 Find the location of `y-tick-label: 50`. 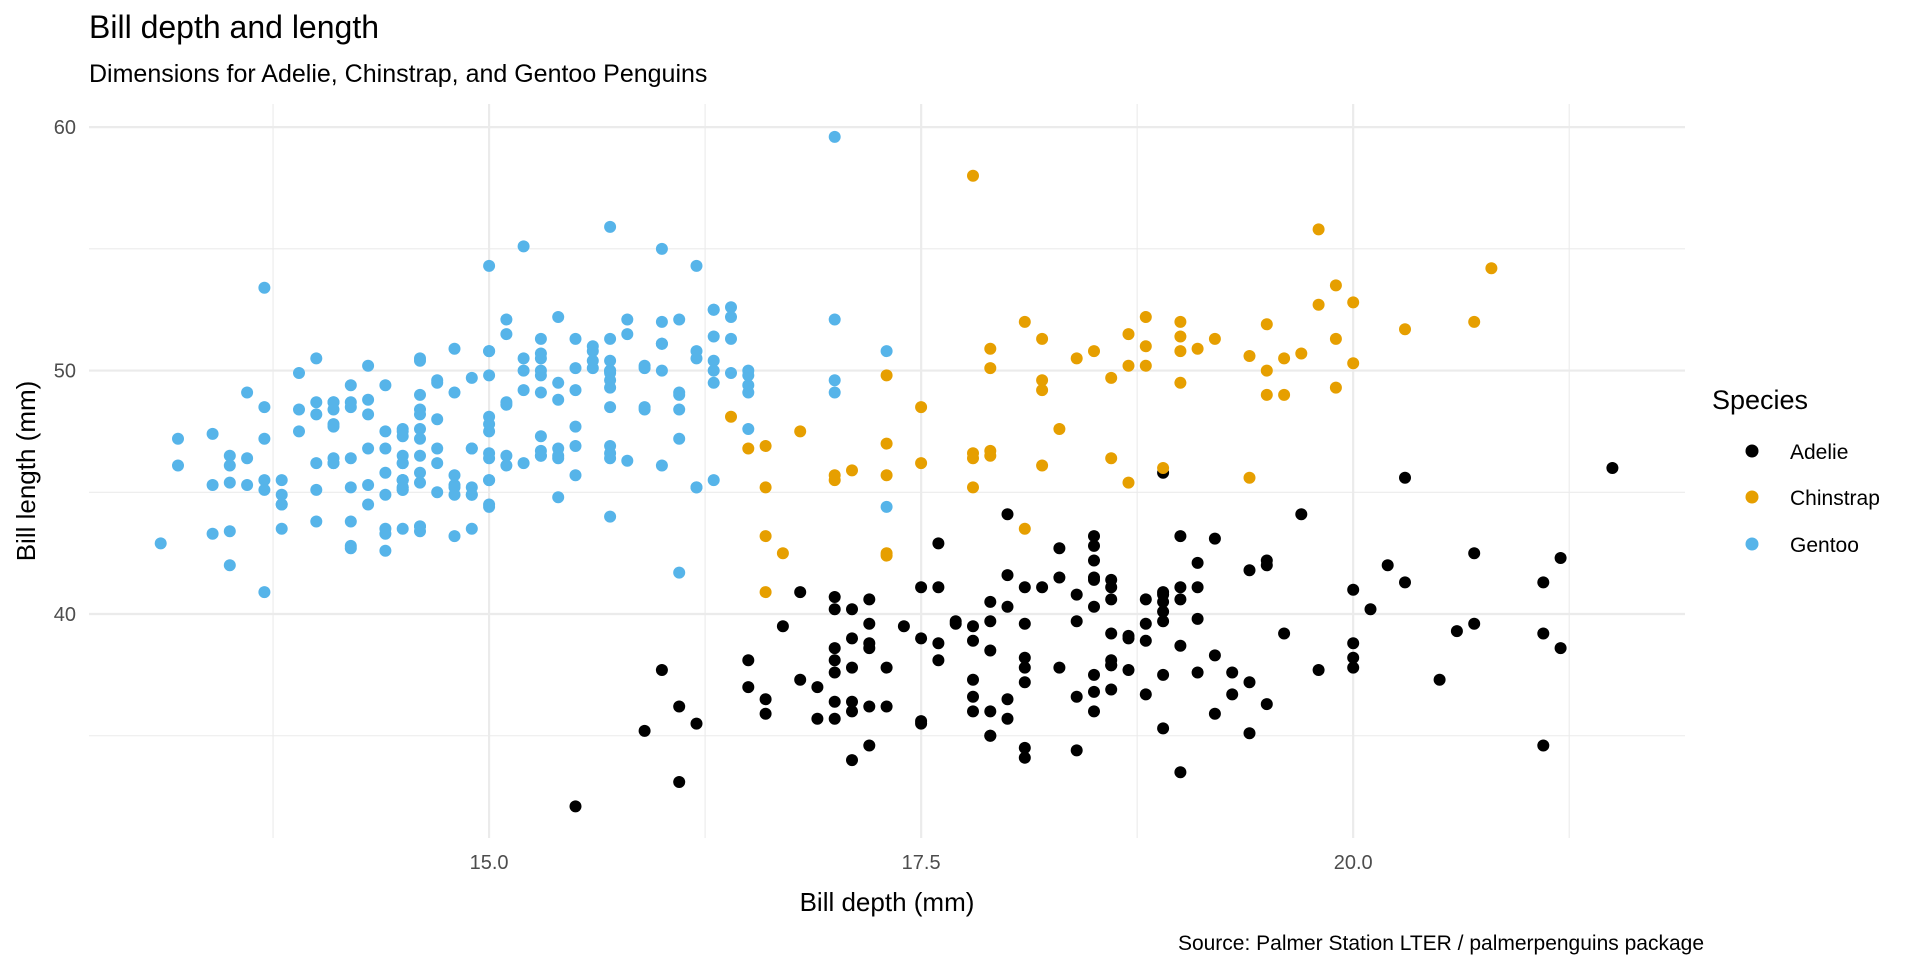

y-tick-label: 50 is located at coordinates (65, 372).